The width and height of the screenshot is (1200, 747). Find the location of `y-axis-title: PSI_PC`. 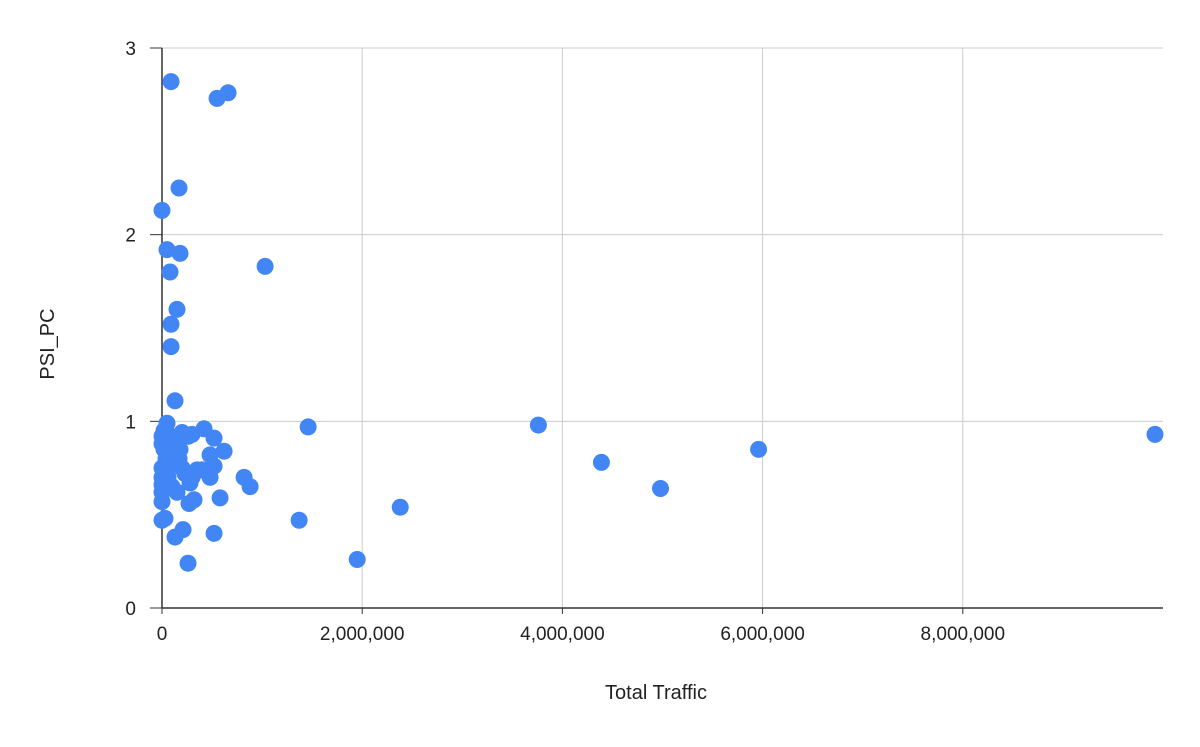

y-axis-title: PSI_PC is located at coordinates (48, 343).